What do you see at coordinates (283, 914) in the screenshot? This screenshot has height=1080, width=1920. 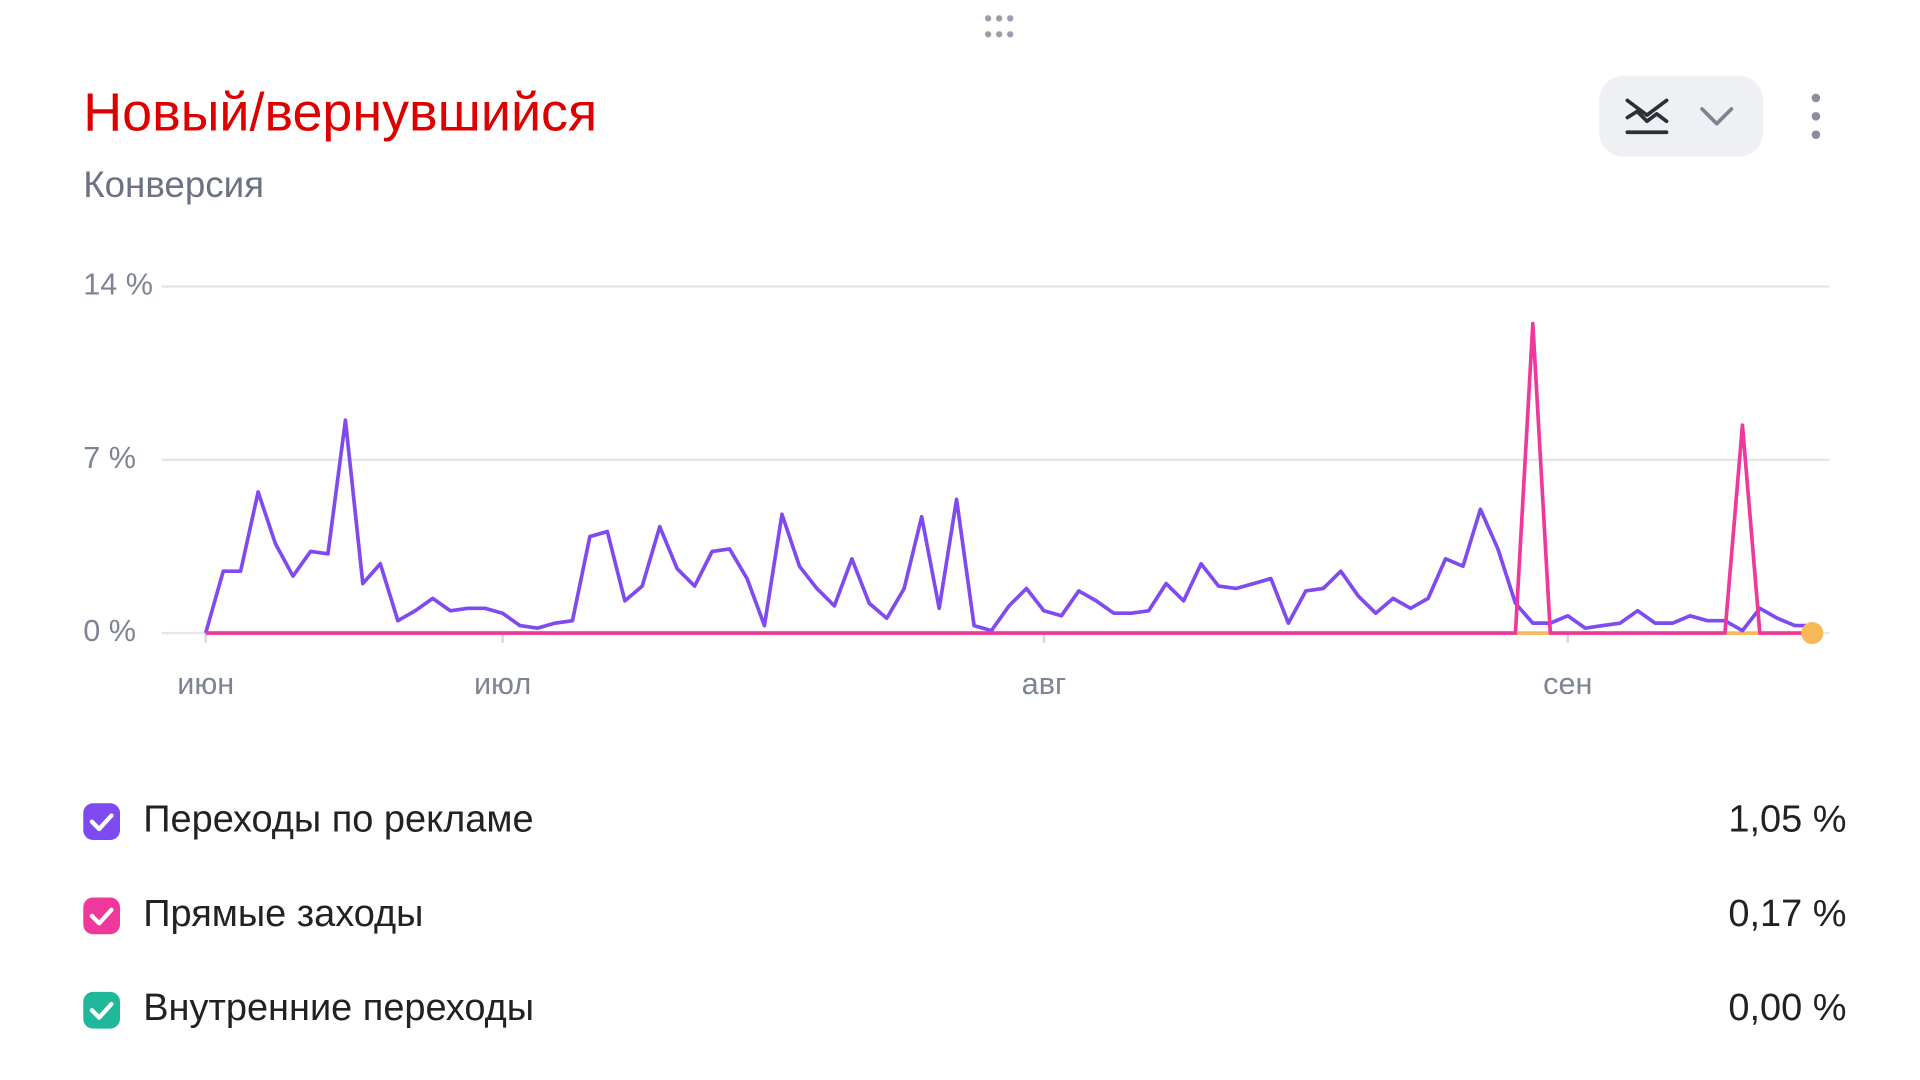 I see `legend-label: Прямые заходы` at bounding box center [283, 914].